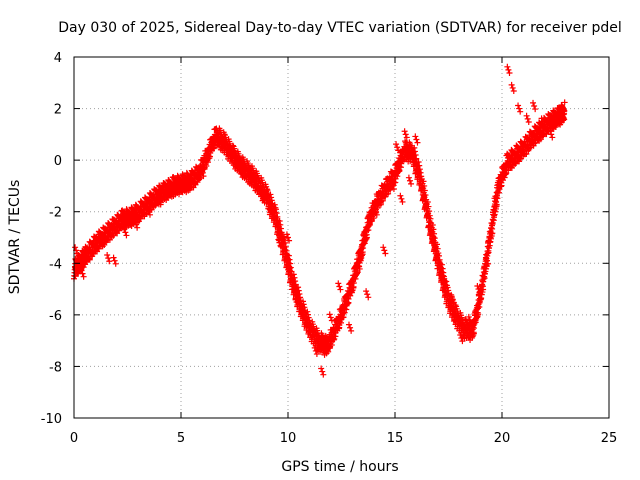  What do you see at coordinates (58, 110) in the screenshot?
I see `y-tick-label: 2` at bounding box center [58, 110].